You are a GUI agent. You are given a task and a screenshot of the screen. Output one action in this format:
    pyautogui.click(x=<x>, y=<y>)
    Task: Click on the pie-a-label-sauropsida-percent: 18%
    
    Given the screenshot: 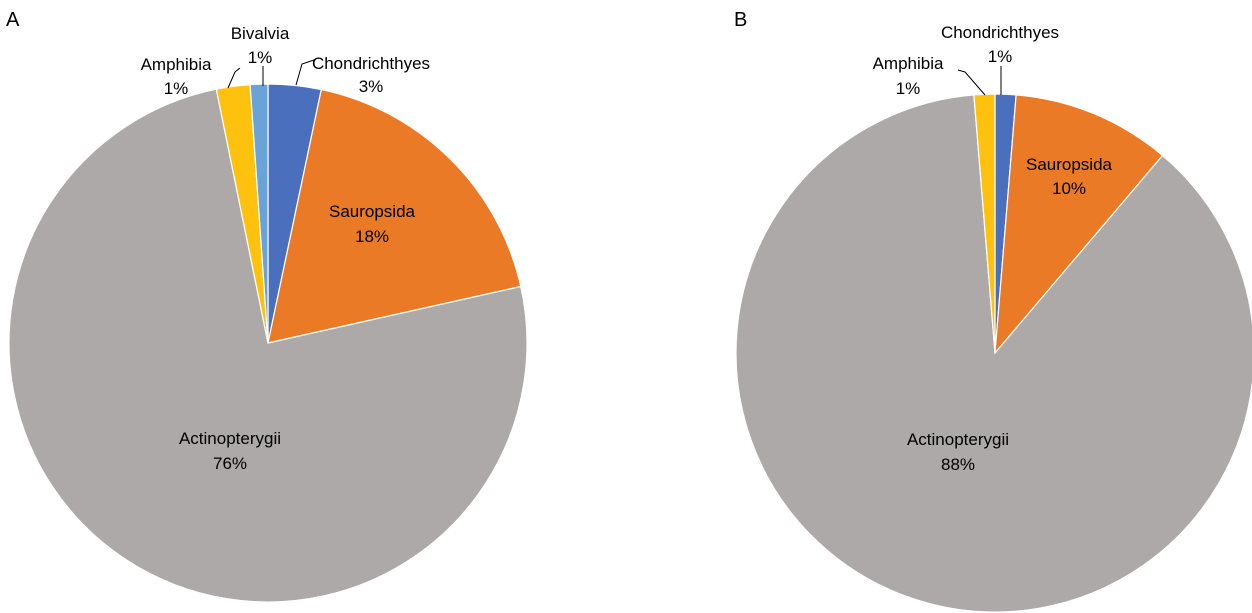 What is the action you would take?
    pyautogui.click(x=372, y=236)
    